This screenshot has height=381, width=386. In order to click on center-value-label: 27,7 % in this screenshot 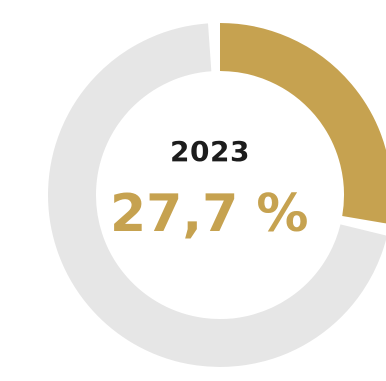, I will do `click(209, 214)`.